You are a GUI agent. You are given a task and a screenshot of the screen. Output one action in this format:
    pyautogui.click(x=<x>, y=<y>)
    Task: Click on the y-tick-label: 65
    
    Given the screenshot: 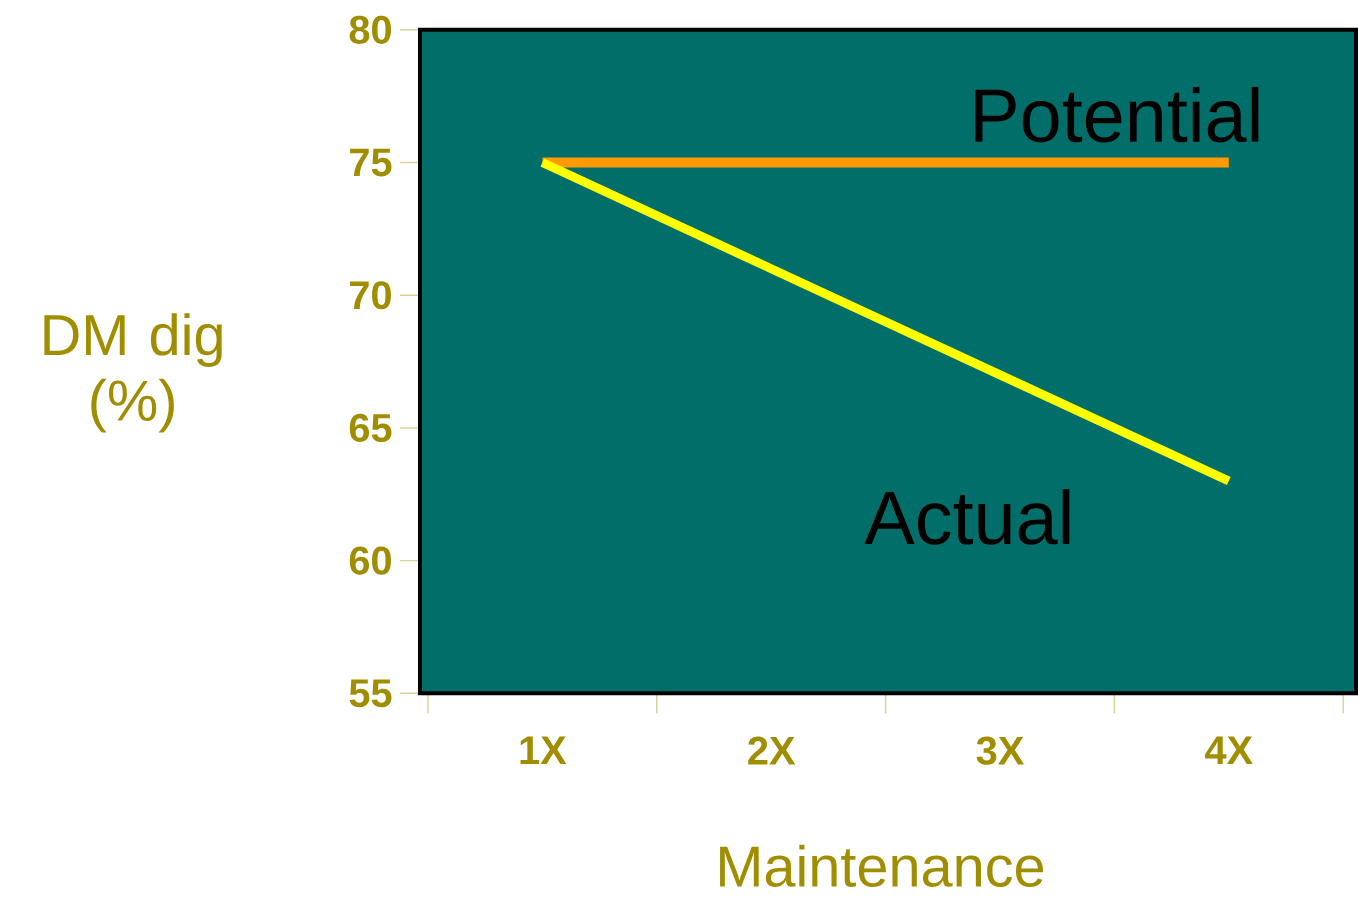 What is the action you would take?
    pyautogui.click(x=370, y=427)
    